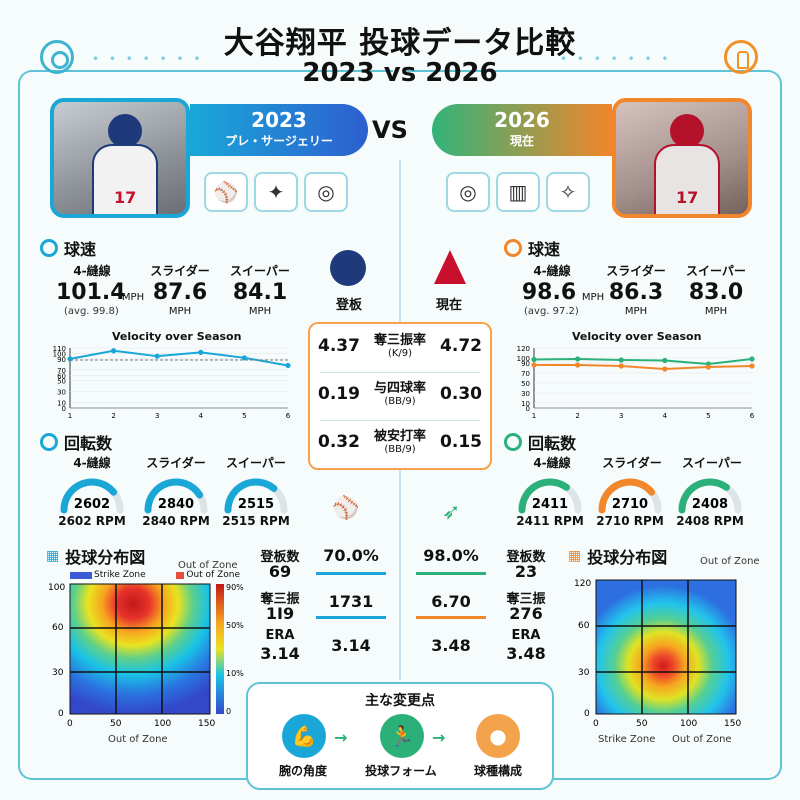  Describe the element at coordinates (92, 521) in the screenshot. I see `spin-rpm-label: 2602 RPM` at that location.